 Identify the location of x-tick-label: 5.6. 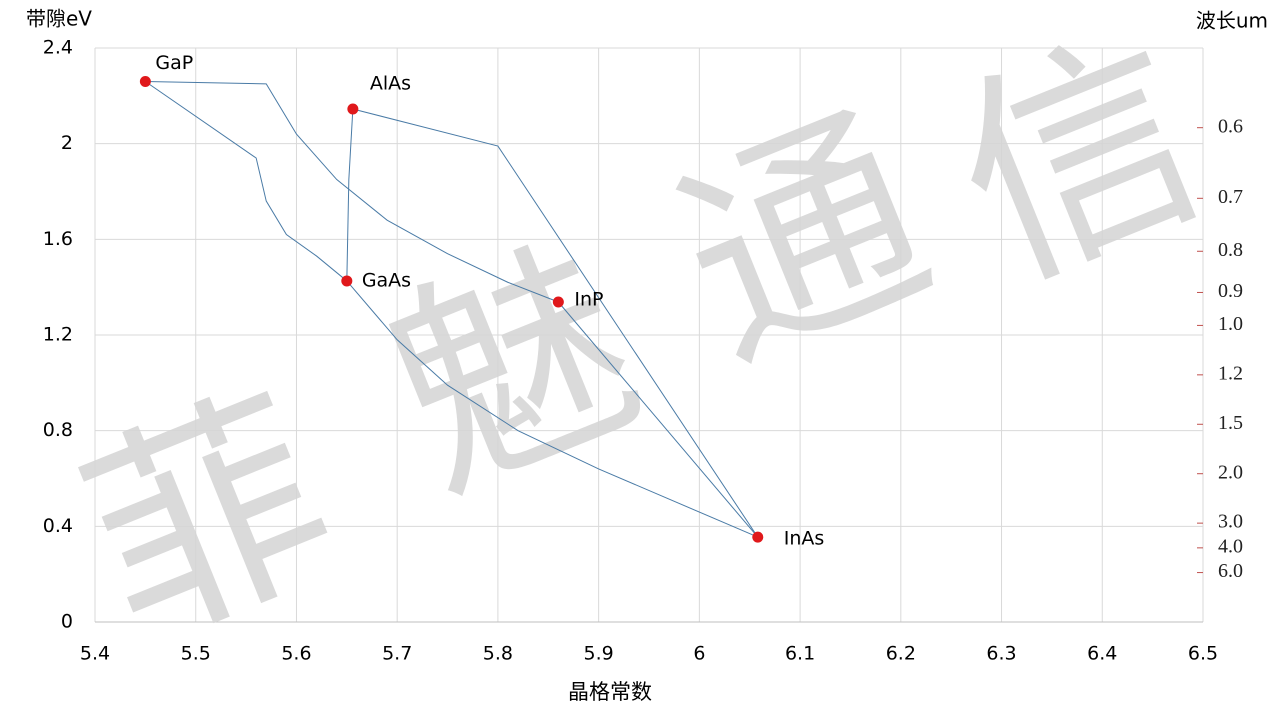
(296, 654).